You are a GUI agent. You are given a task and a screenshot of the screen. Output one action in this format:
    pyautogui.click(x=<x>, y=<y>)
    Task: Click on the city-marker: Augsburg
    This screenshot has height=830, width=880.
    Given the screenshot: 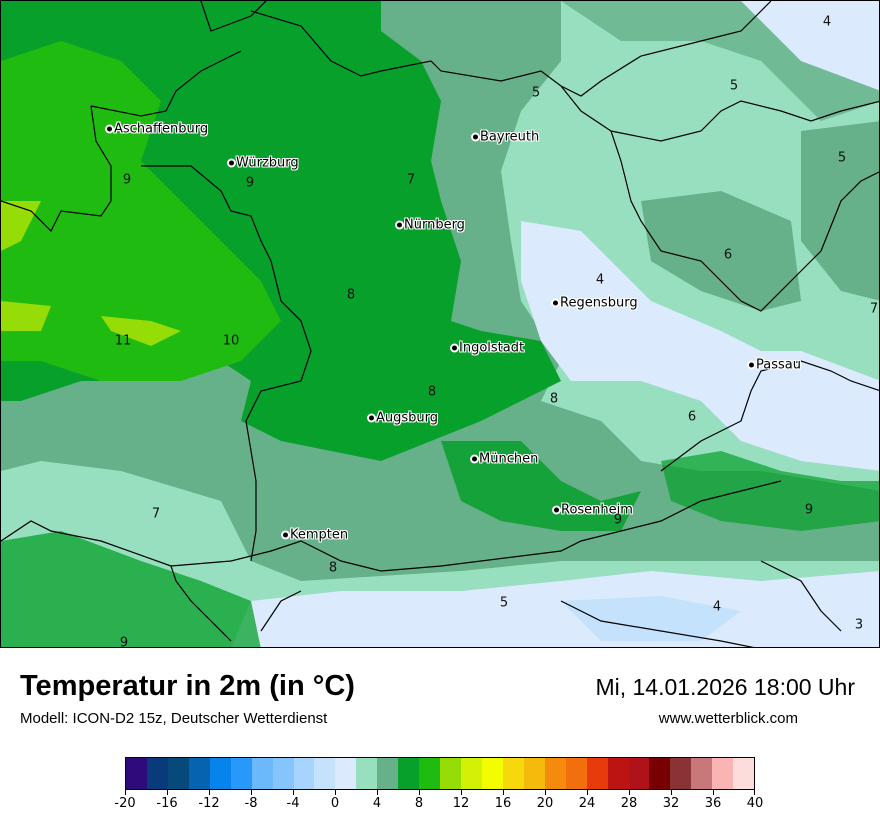 What is the action you would take?
    pyautogui.click(x=403, y=418)
    